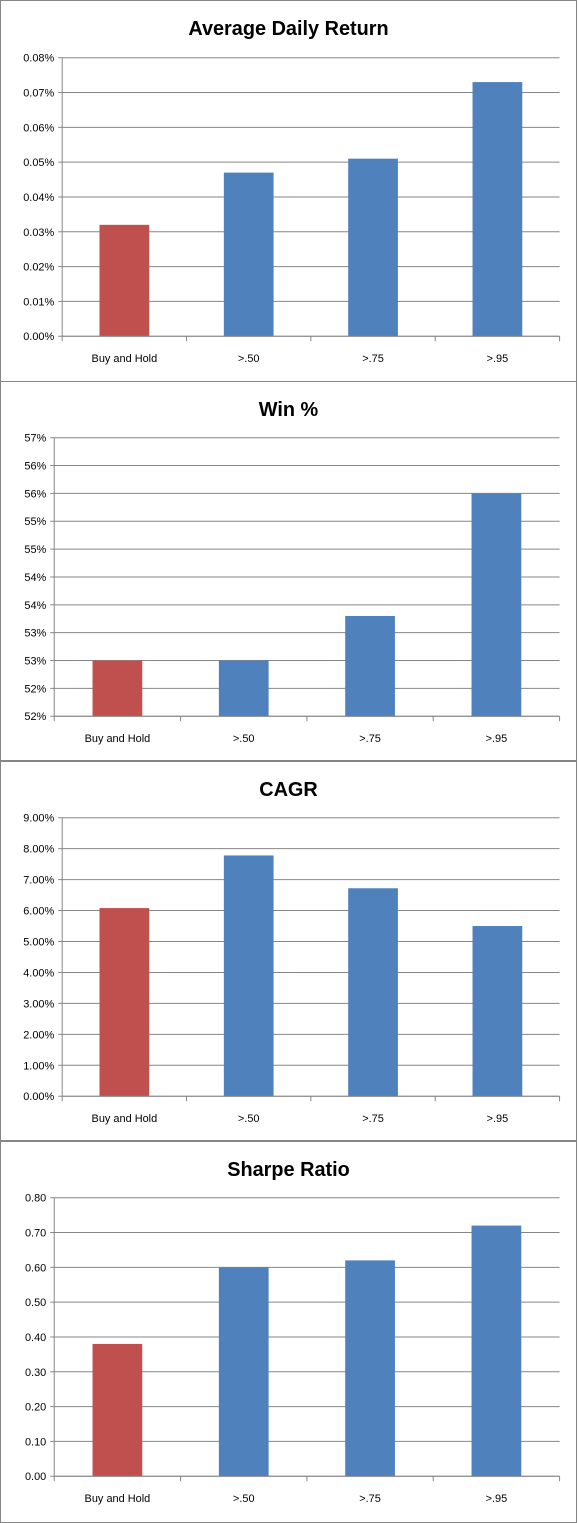 The image size is (579, 1523). Describe the element at coordinates (35, 1442) in the screenshot. I see `y-tick-label: 0.10` at that location.